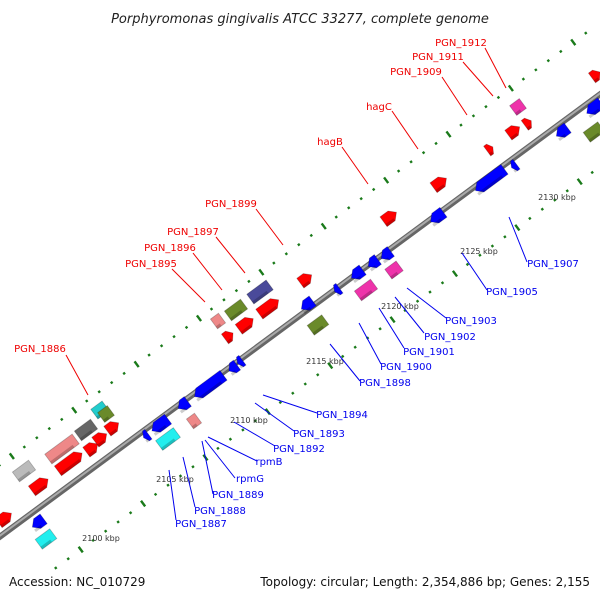 This screenshot has height=600, width=600. Describe the element at coordinates (400, 306) in the screenshot. I see `scale-label: 2120 kbp` at that location.